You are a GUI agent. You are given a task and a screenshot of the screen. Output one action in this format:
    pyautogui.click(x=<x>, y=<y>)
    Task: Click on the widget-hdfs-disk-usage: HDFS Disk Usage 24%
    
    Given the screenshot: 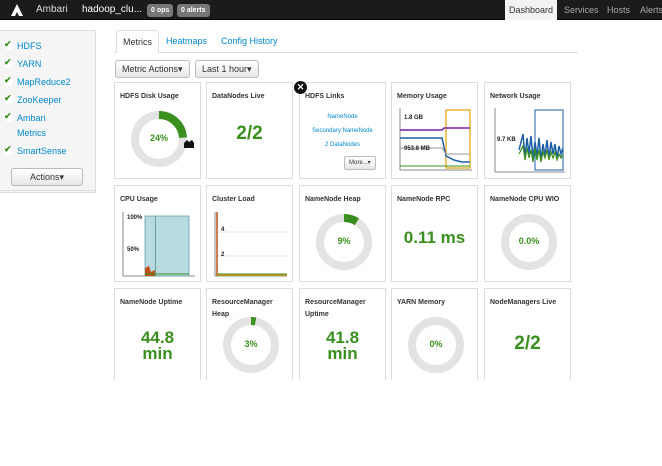 What is the action you would take?
    pyautogui.click(x=157, y=130)
    